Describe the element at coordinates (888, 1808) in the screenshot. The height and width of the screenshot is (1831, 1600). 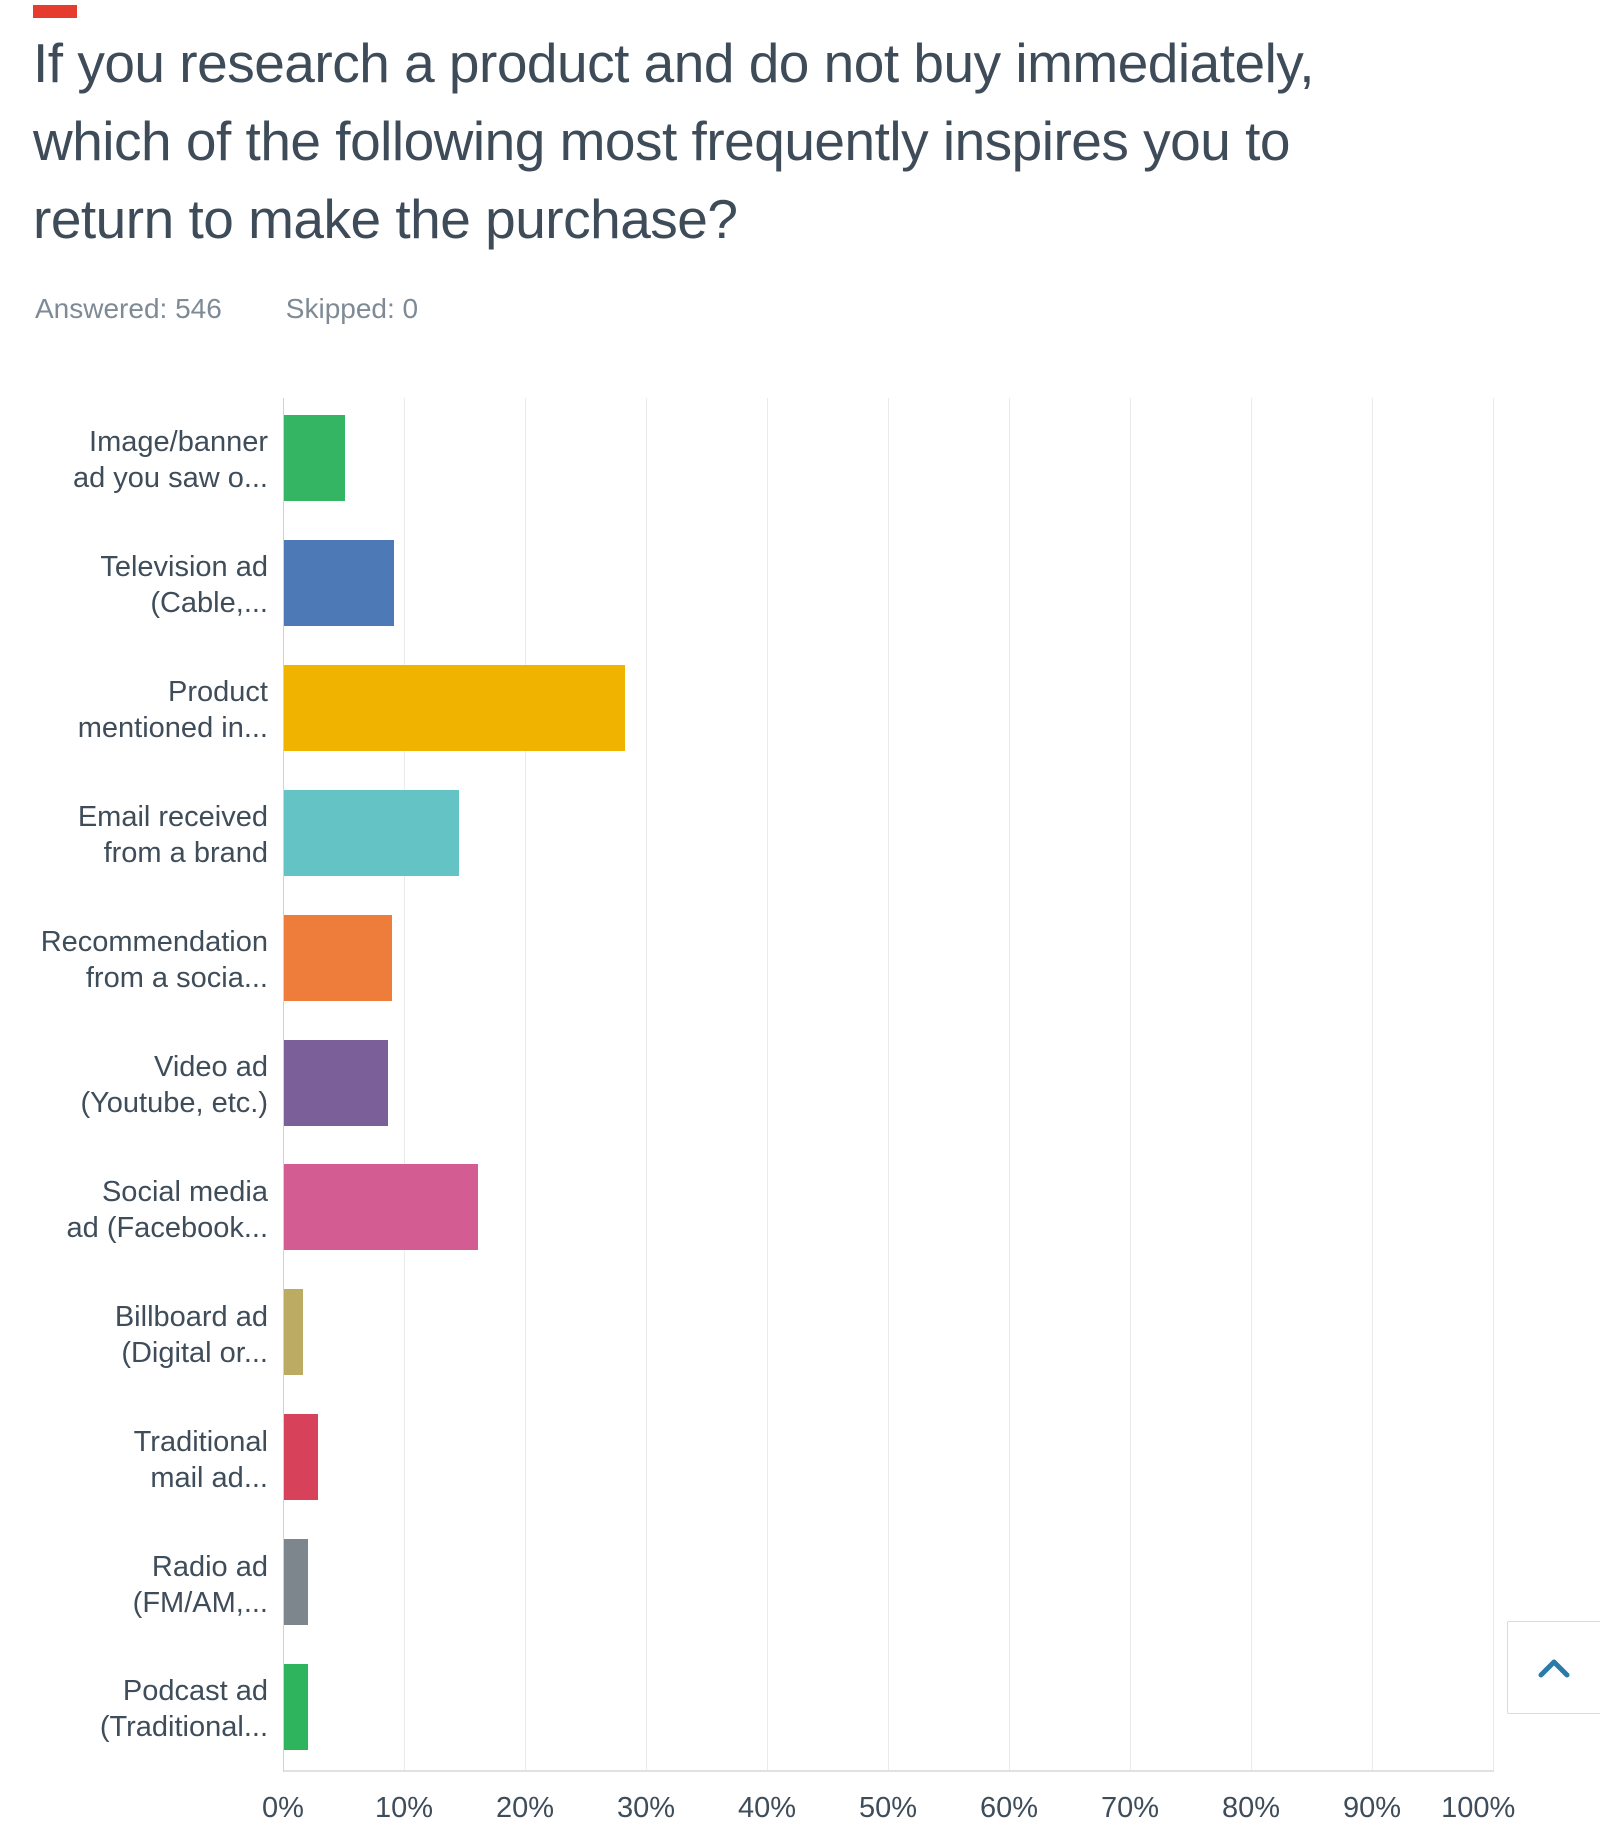
I see `x-tick-label: 50%` at that location.